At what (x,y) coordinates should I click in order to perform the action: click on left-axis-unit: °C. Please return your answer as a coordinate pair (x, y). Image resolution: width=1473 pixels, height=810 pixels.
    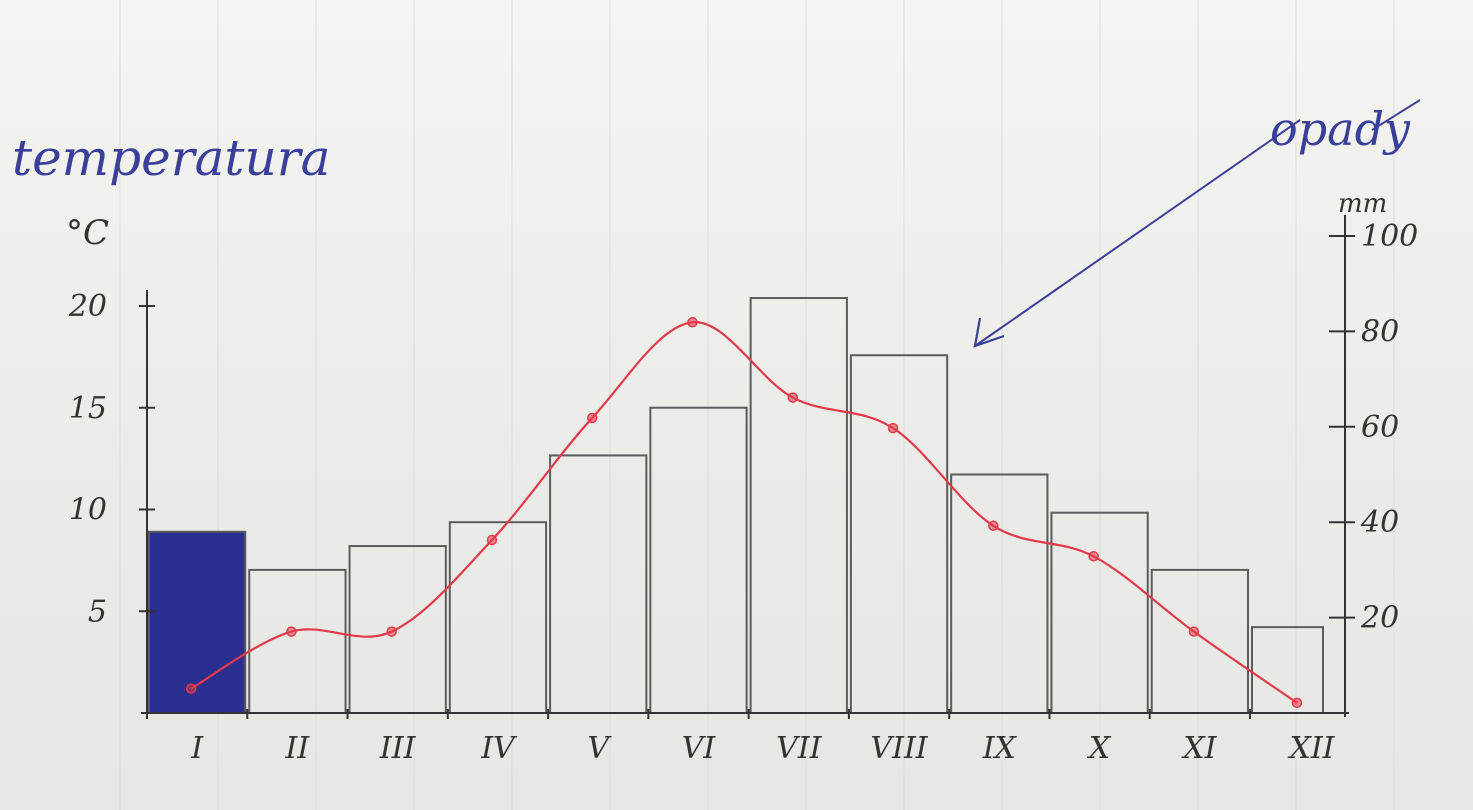
    Looking at the image, I should click on (87, 233).